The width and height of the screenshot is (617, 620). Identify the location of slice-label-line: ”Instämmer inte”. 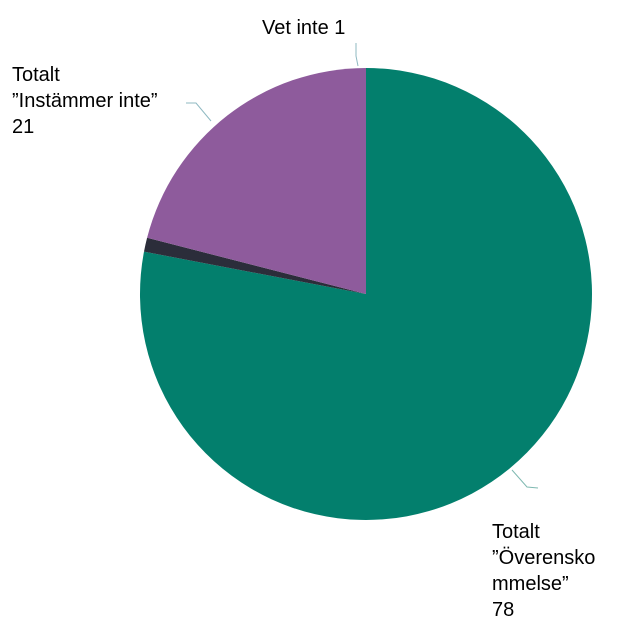
(85, 101).